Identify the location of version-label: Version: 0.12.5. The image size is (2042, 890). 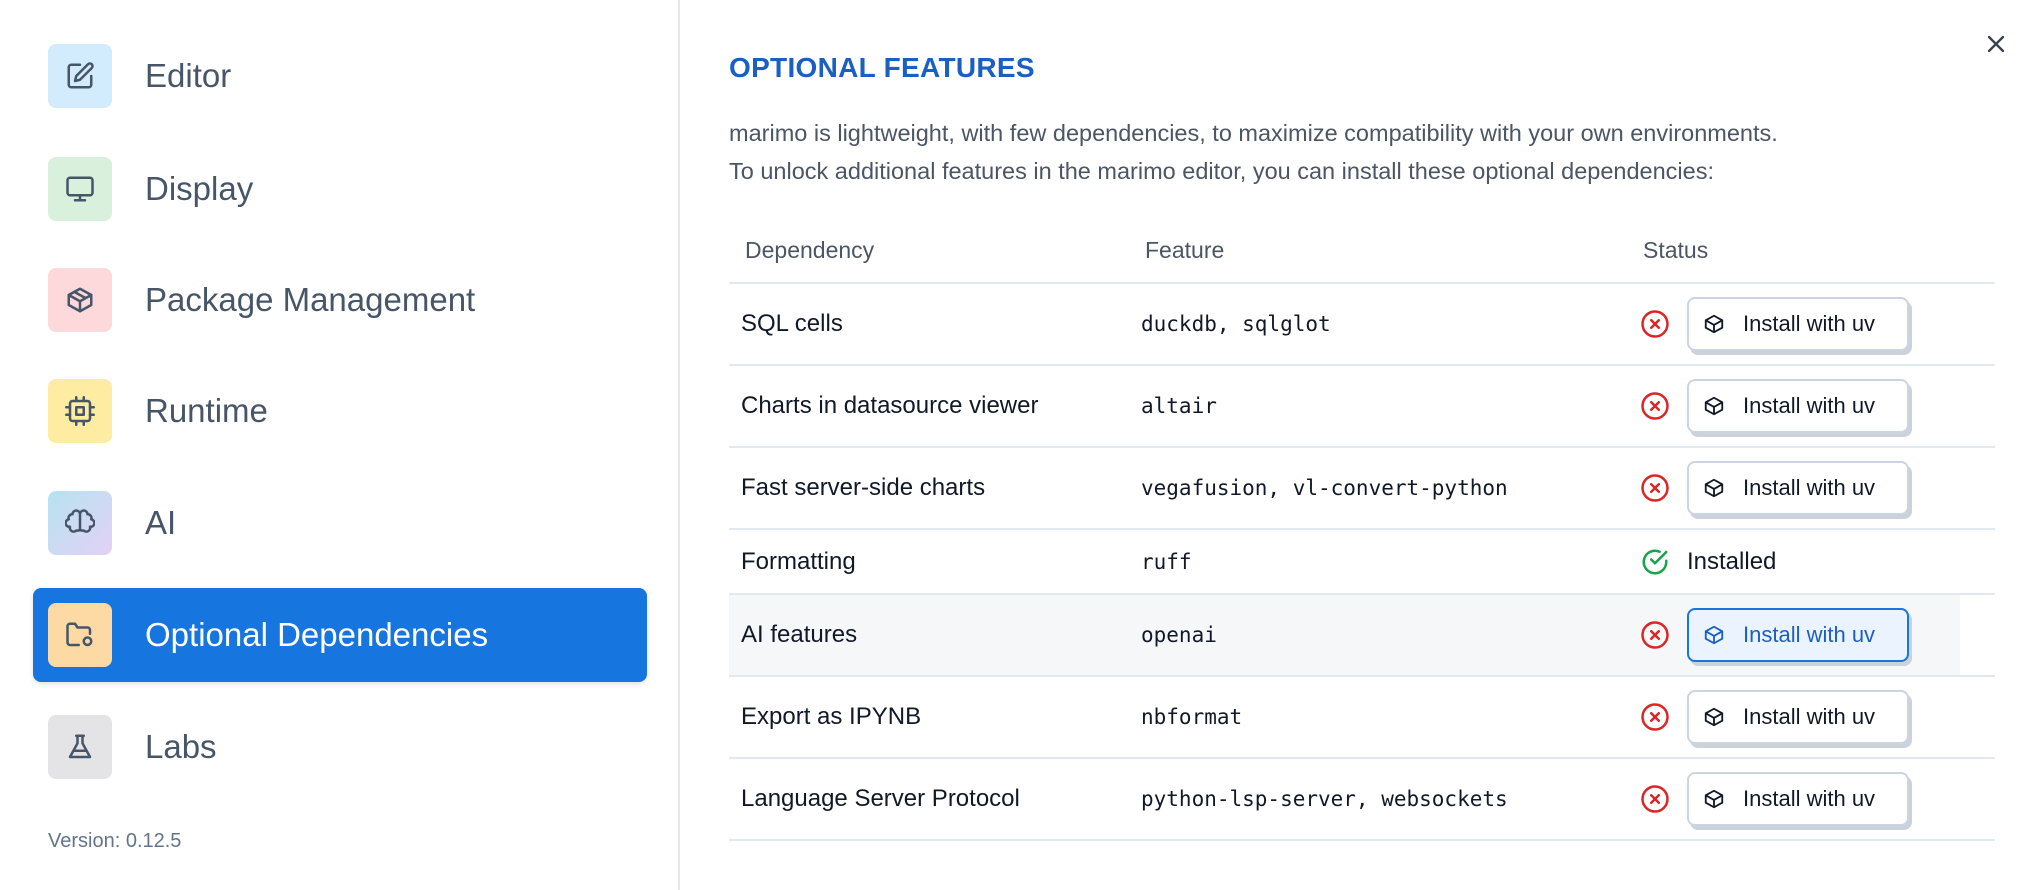
(115, 841).